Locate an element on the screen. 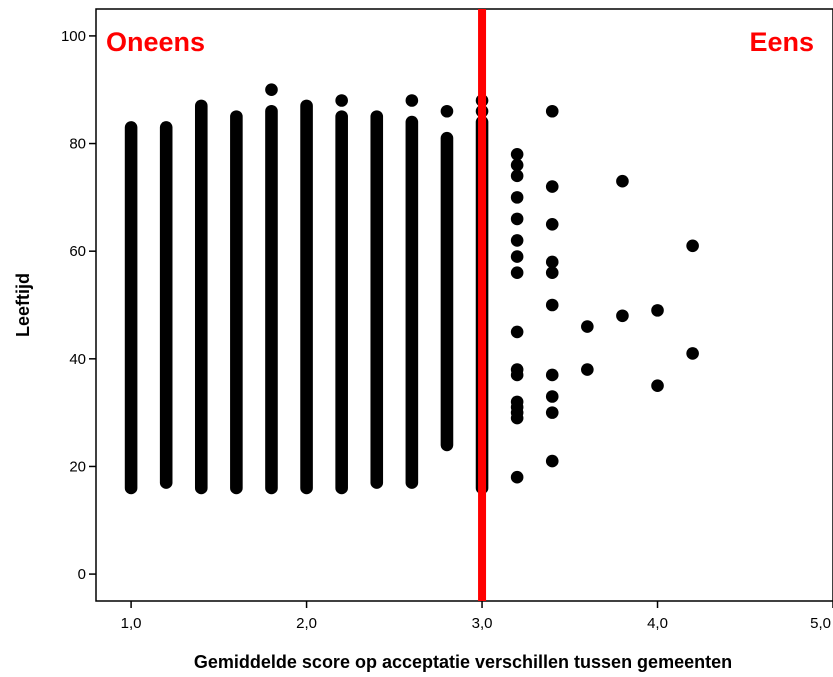 This screenshot has height=677, width=833. y-axis-title: Leeftijd is located at coordinates (23, 305).